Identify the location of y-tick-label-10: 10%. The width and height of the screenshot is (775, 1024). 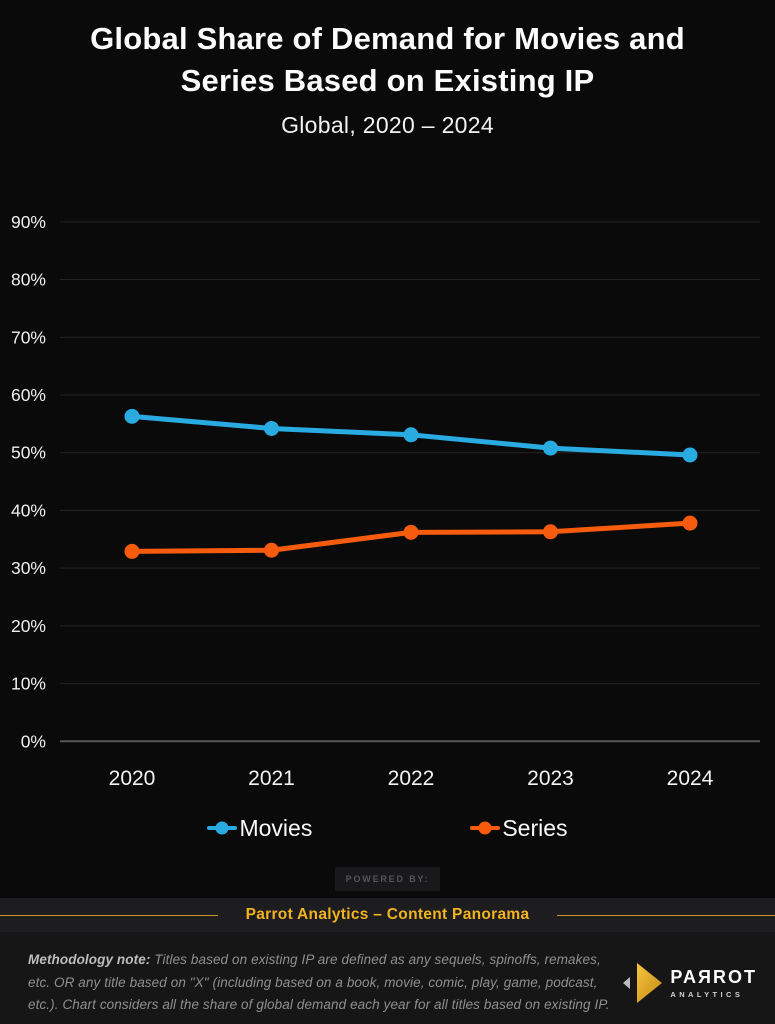
(28, 684).